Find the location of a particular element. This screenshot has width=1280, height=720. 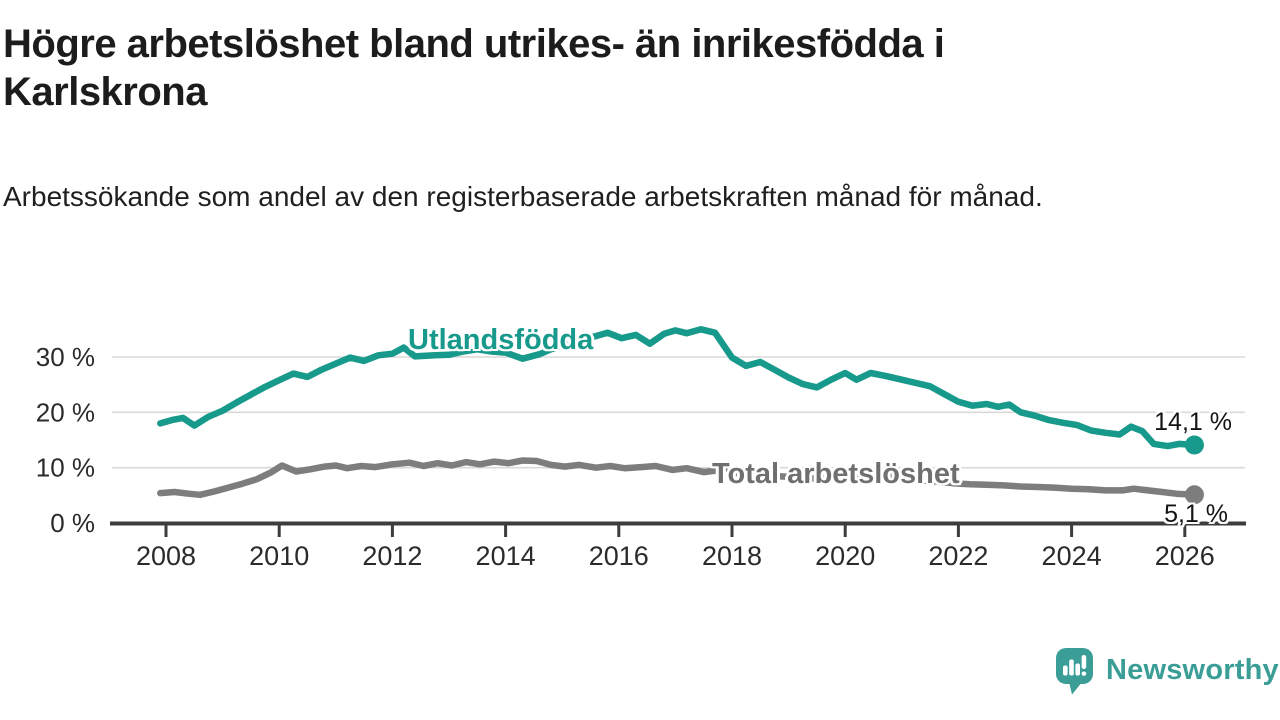

newsworthy-wordmark: Newsworthy is located at coordinates (1192, 670).